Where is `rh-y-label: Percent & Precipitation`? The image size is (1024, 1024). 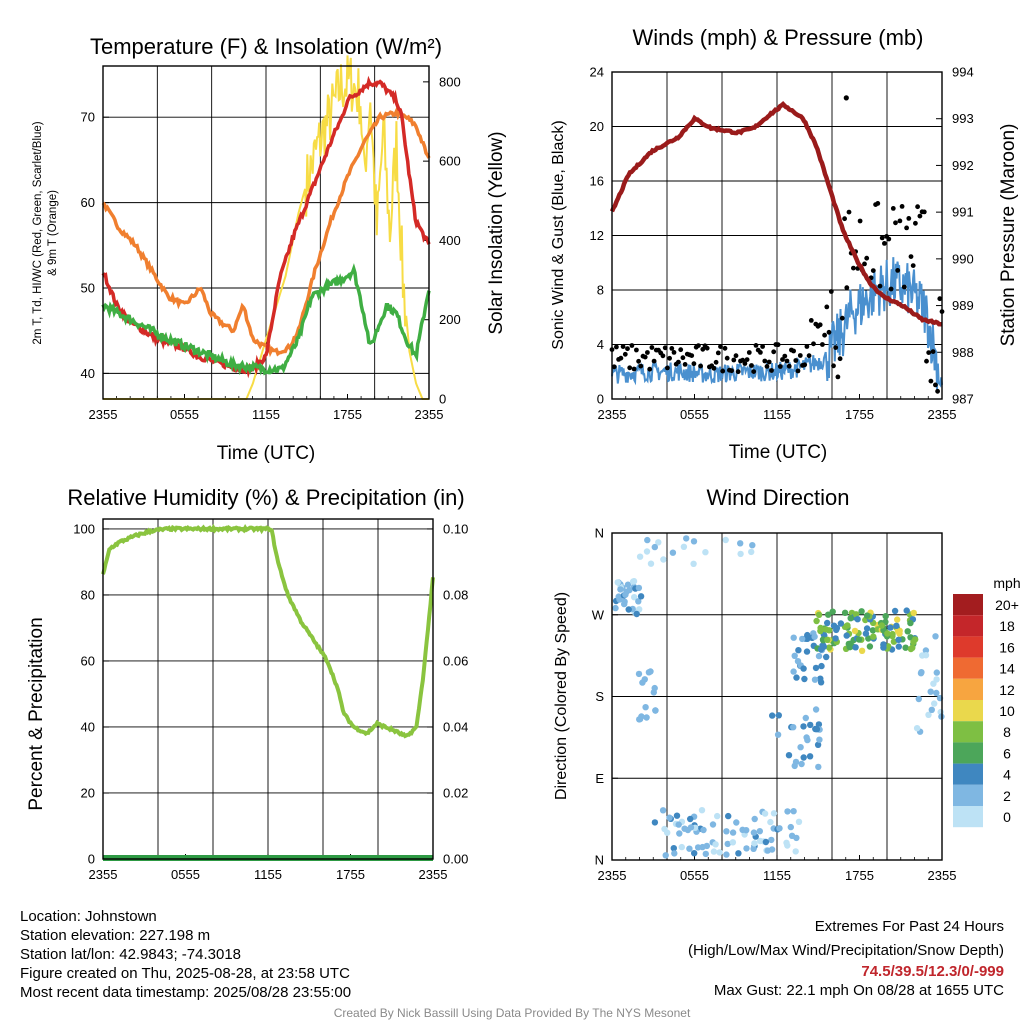 rh-y-label: Percent & Precipitation is located at coordinates (36, 713).